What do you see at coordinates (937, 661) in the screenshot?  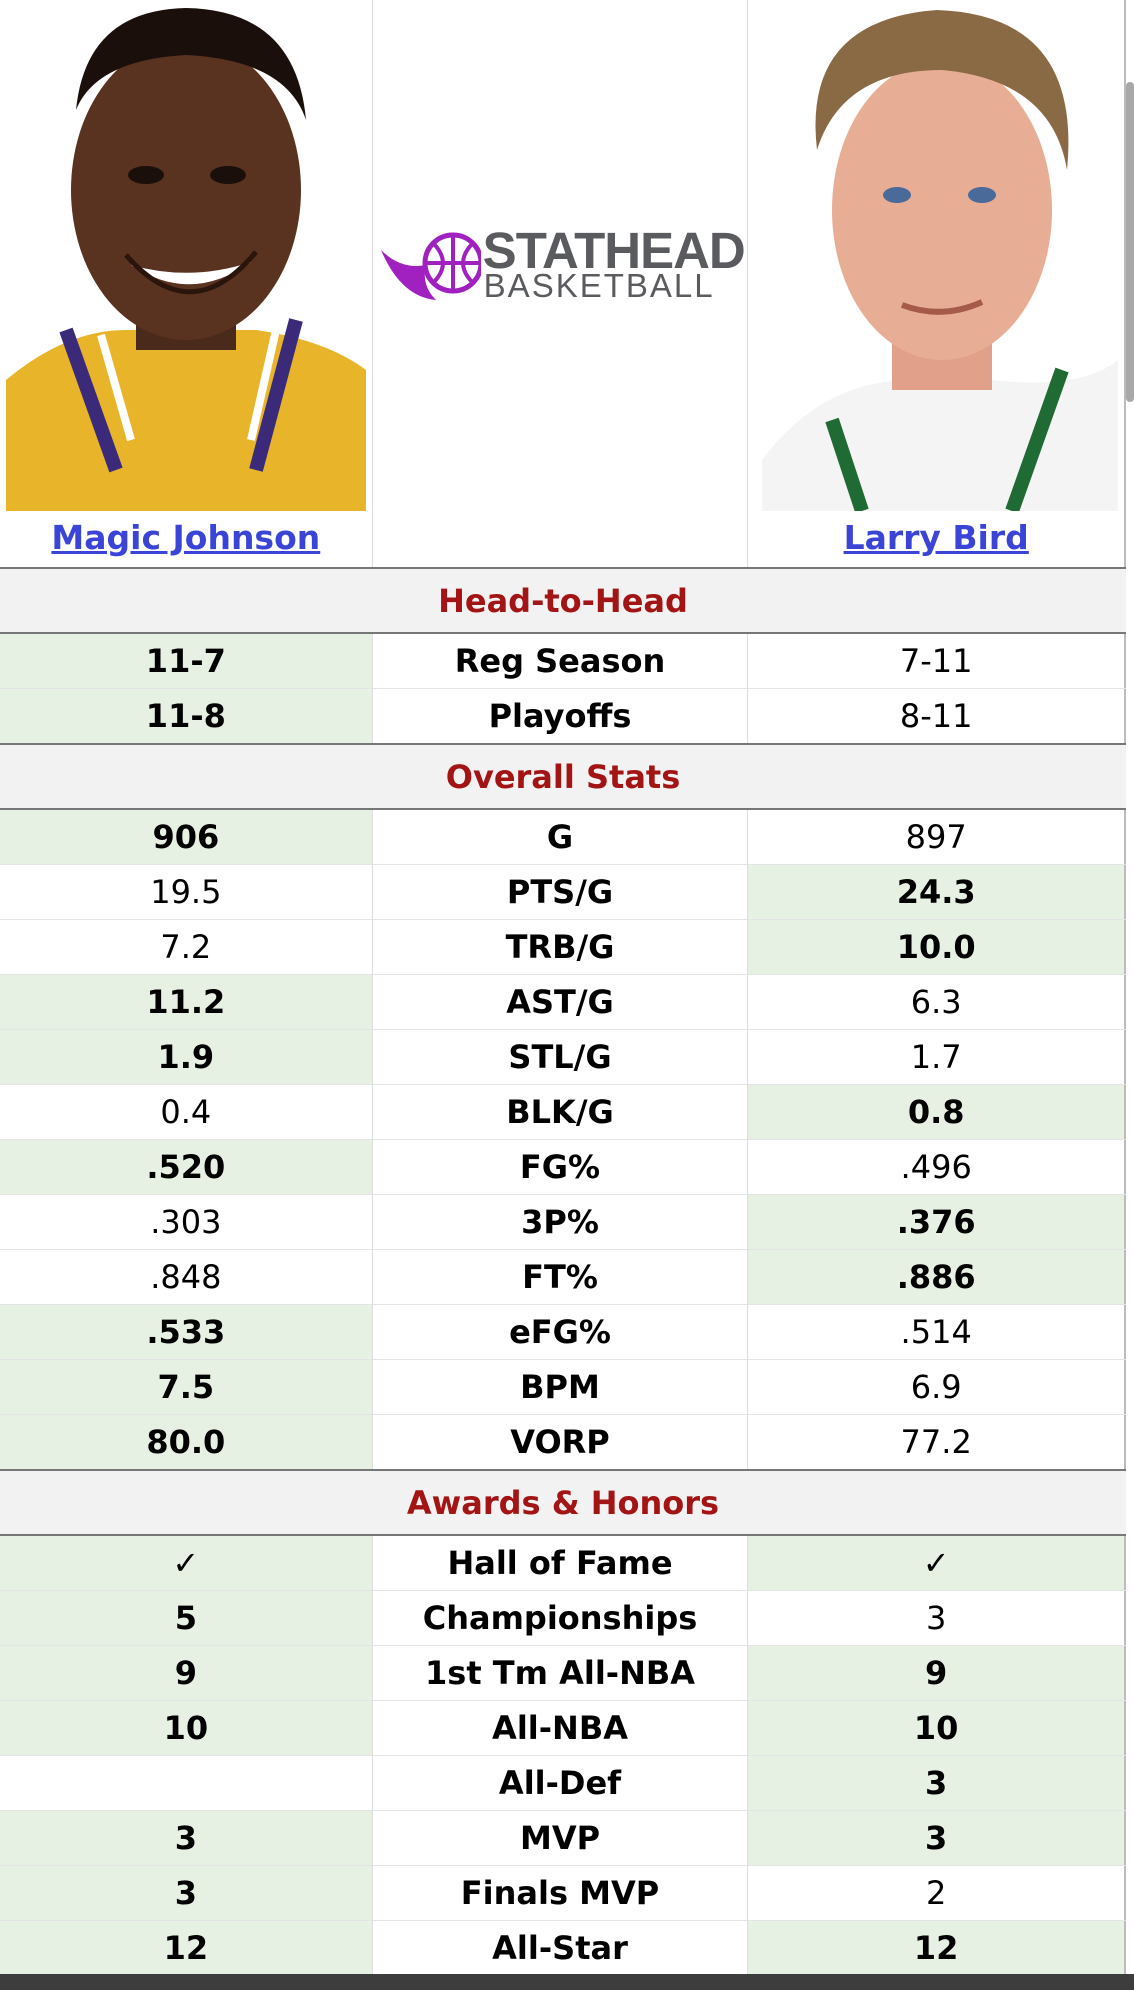 I see `stat-right-value: 7-11` at bounding box center [937, 661].